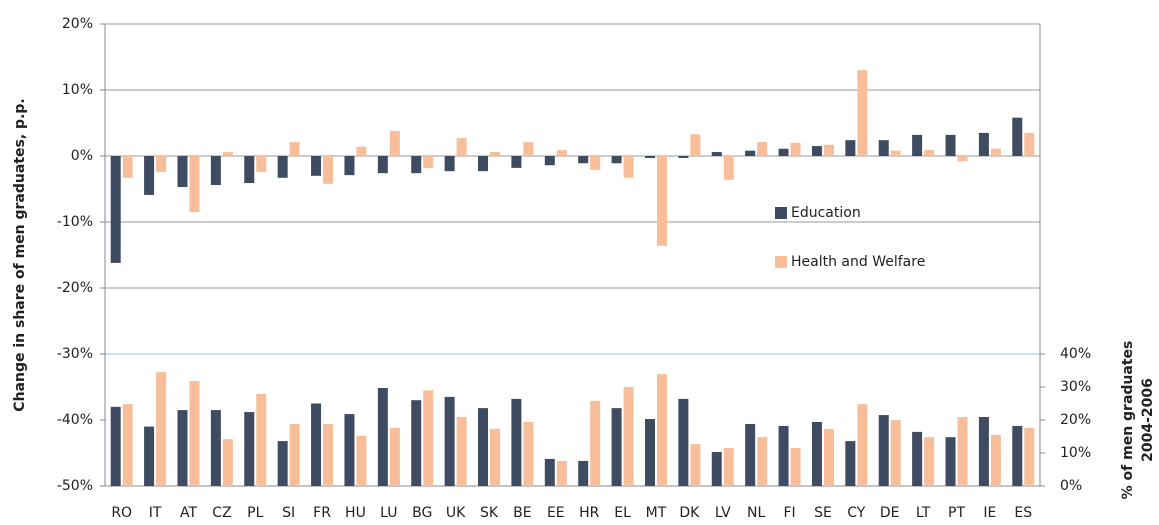  I want to click on x-tick-label: BE, so click(522, 513).